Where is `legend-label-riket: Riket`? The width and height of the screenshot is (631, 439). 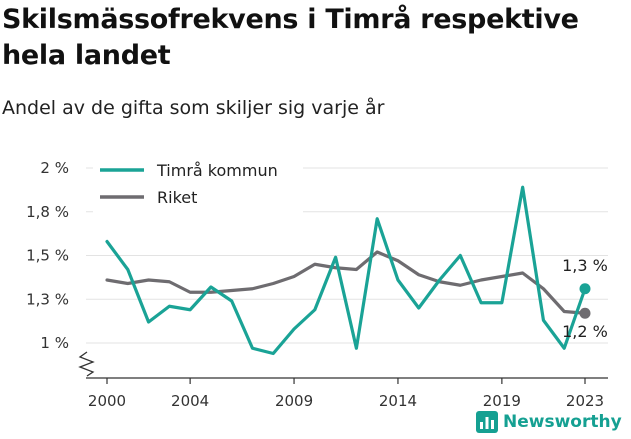 legend-label-riket: Riket is located at coordinates (177, 197).